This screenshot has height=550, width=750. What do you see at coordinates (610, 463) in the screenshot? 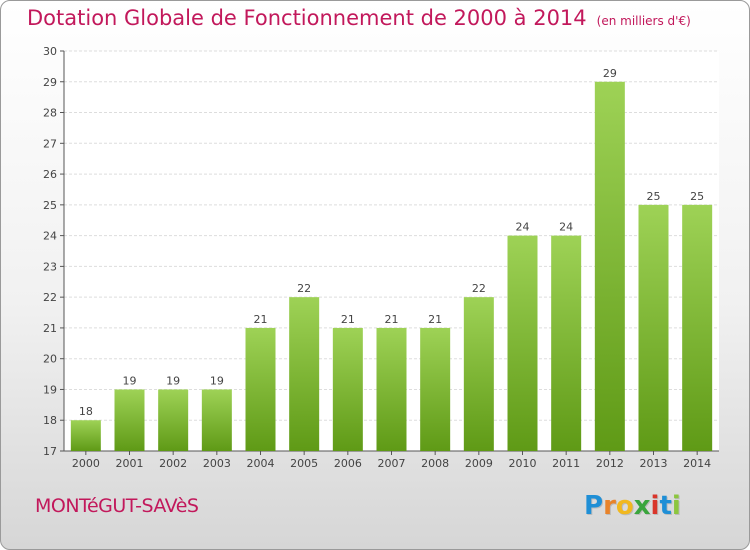
I see `x-tick-label: 2012` at bounding box center [610, 463].